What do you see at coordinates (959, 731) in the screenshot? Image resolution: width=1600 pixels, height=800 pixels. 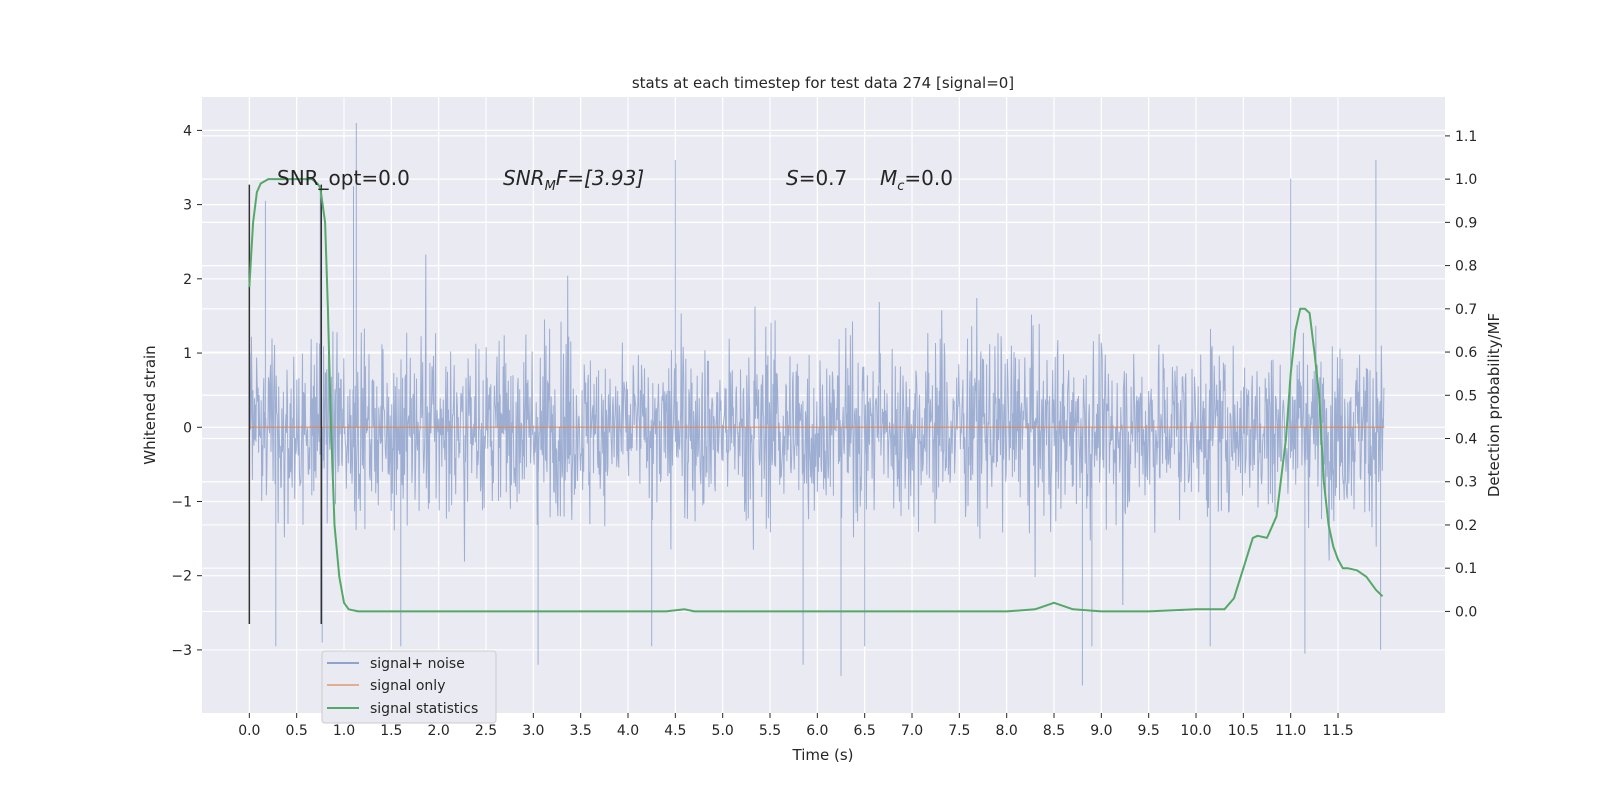 I see `x-tick-label: 7.5` at bounding box center [959, 731].